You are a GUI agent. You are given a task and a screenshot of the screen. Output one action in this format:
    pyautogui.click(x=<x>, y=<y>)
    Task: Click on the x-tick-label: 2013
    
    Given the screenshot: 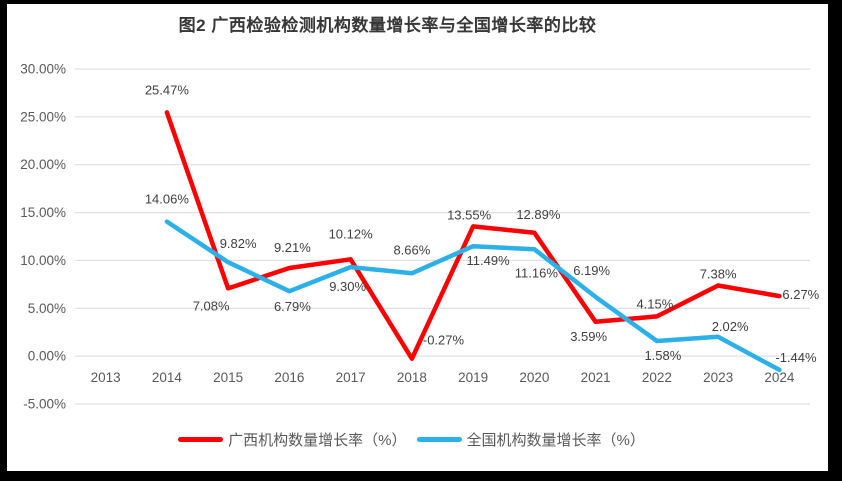 What is the action you would take?
    pyautogui.click(x=106, y=377)
    